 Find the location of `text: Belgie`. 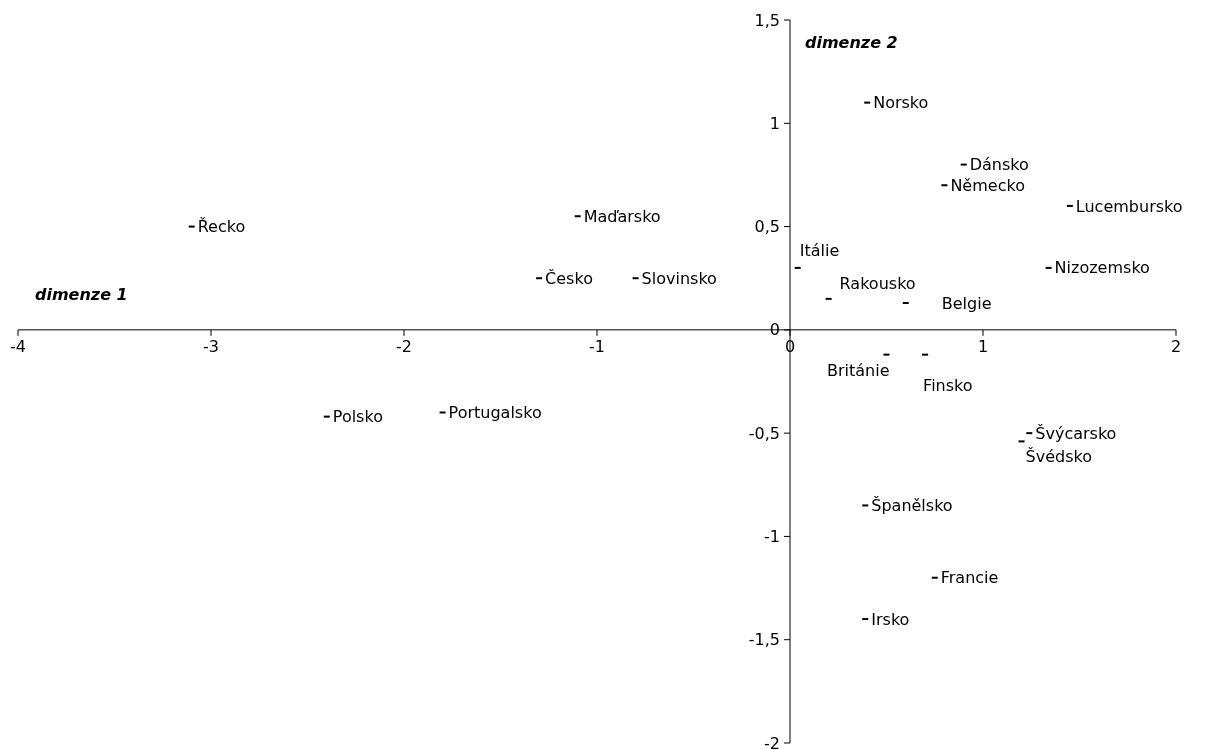

text: Belgie is located at coordinates (966, 303).